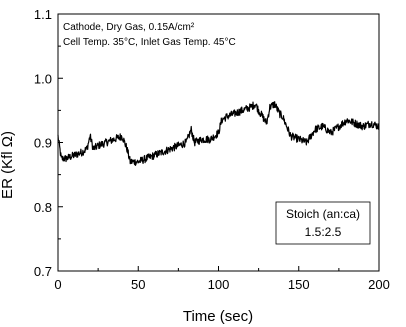 Image resolution: width=406 pixels, height=327 pixels. Describe the element at coordinates (43, 14) in the screenshot. I see `y-tick-label: 1.1` at that location.